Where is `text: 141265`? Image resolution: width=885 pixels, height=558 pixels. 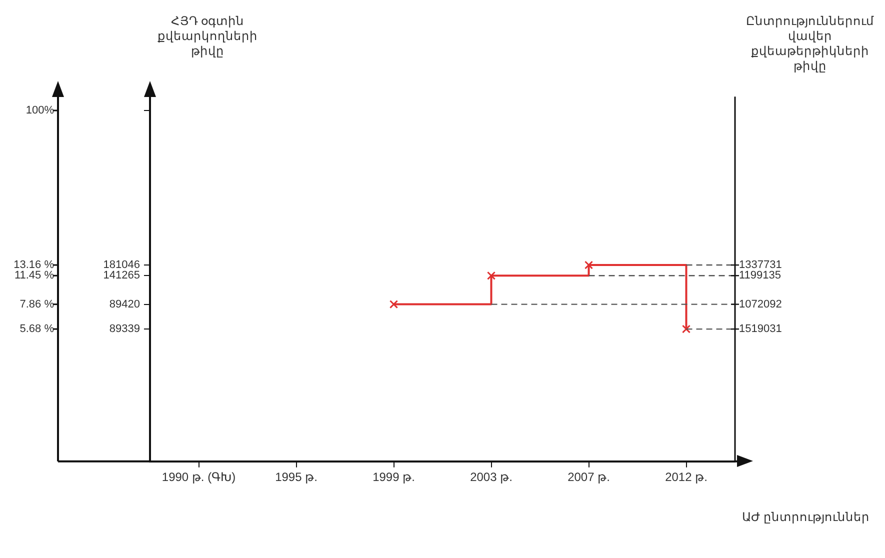 text: 141265 is located at coordinates (121, 276).